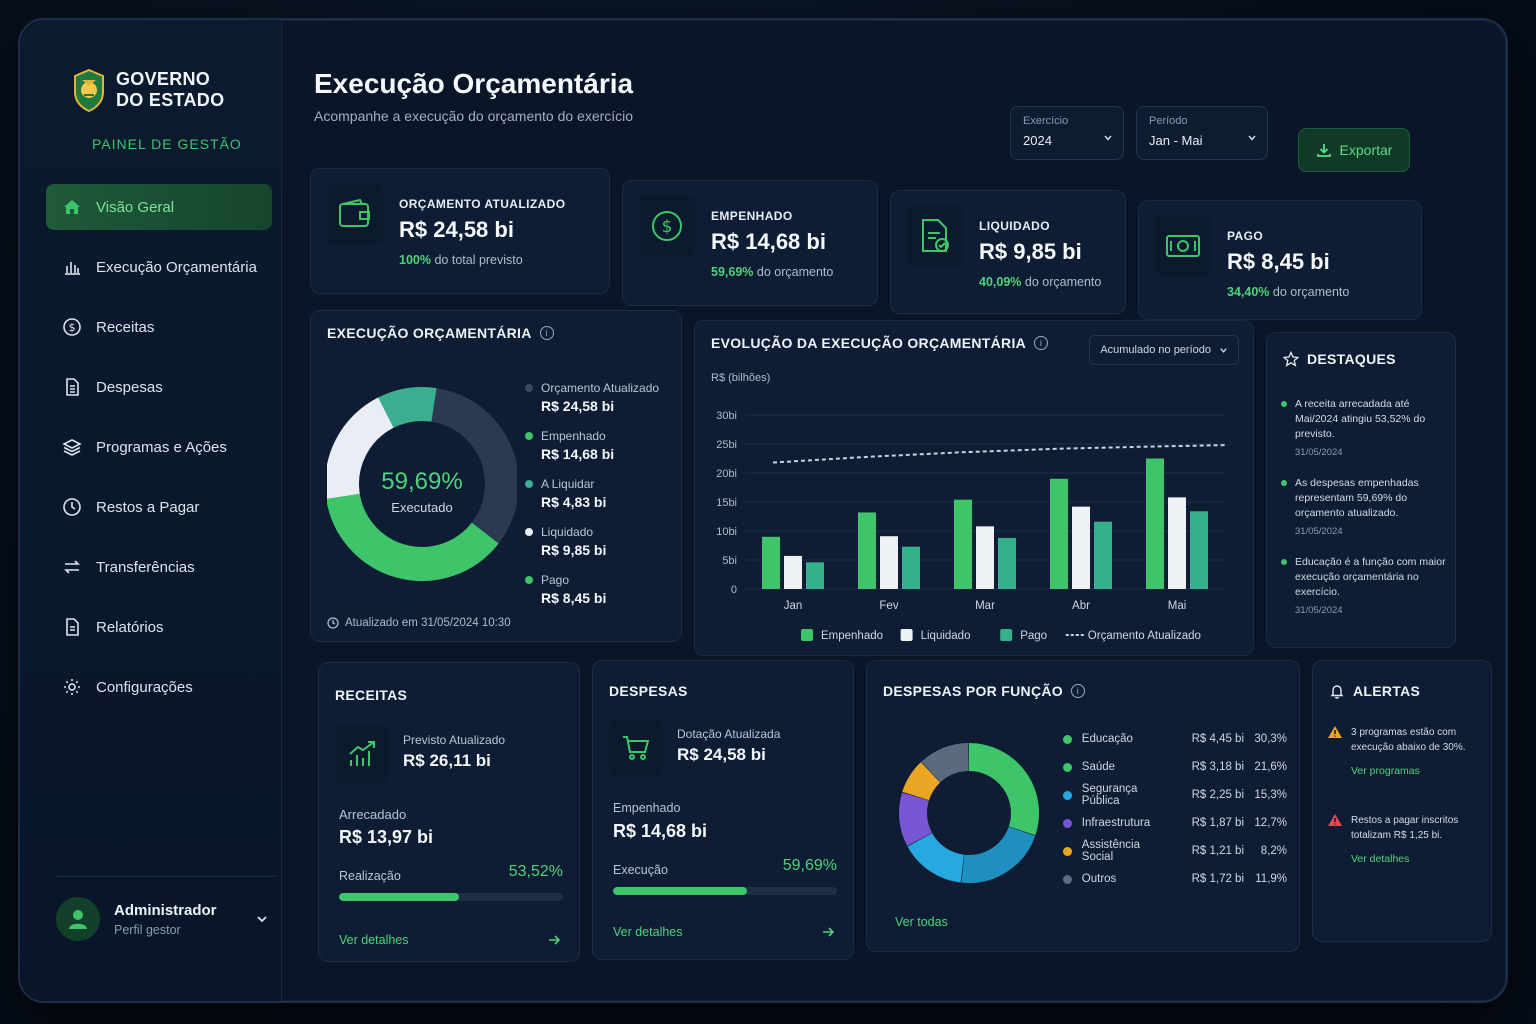  I want to click on destaques-title: DESTAQUES, so click(1351, 359).